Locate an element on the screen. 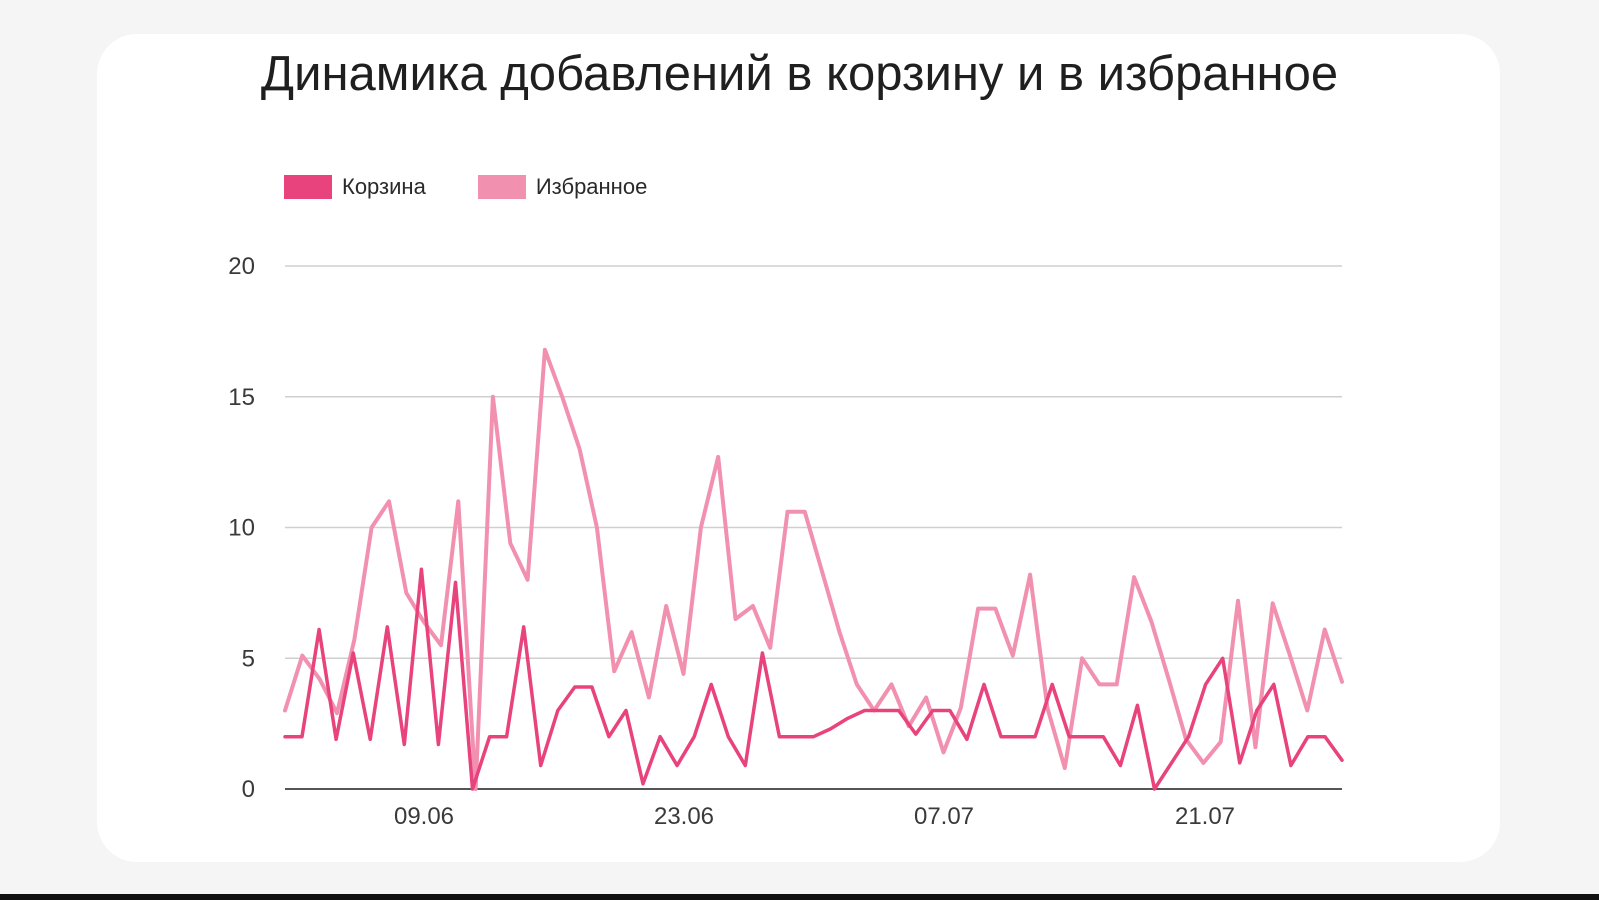 This screenshot has width=1599, height=900. legend-label-cart: Корзина is located at coordinates (384, 186).